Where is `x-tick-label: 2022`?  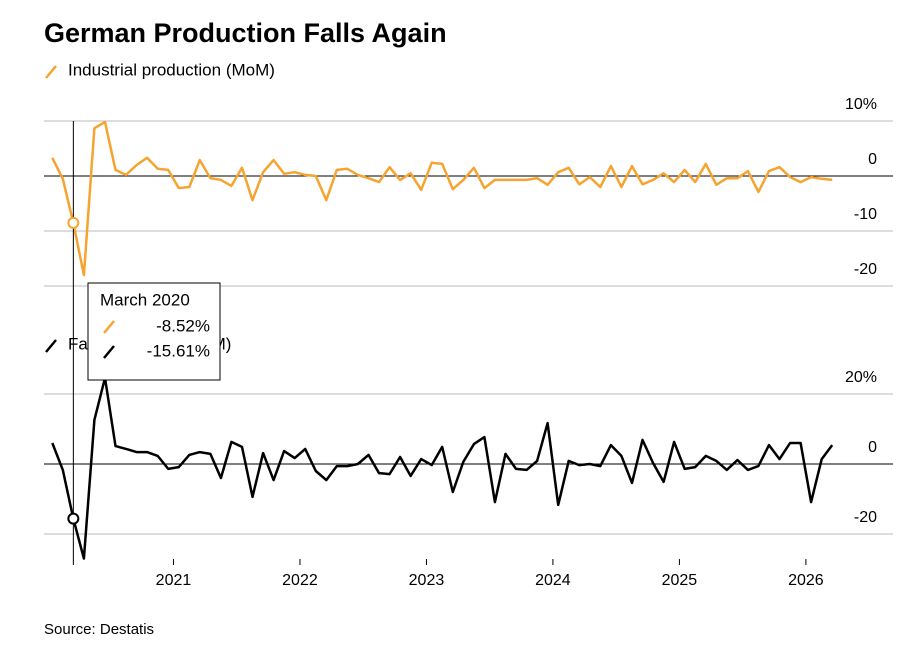 x-tick-label: 2022 is located at coordinates (300, 580).